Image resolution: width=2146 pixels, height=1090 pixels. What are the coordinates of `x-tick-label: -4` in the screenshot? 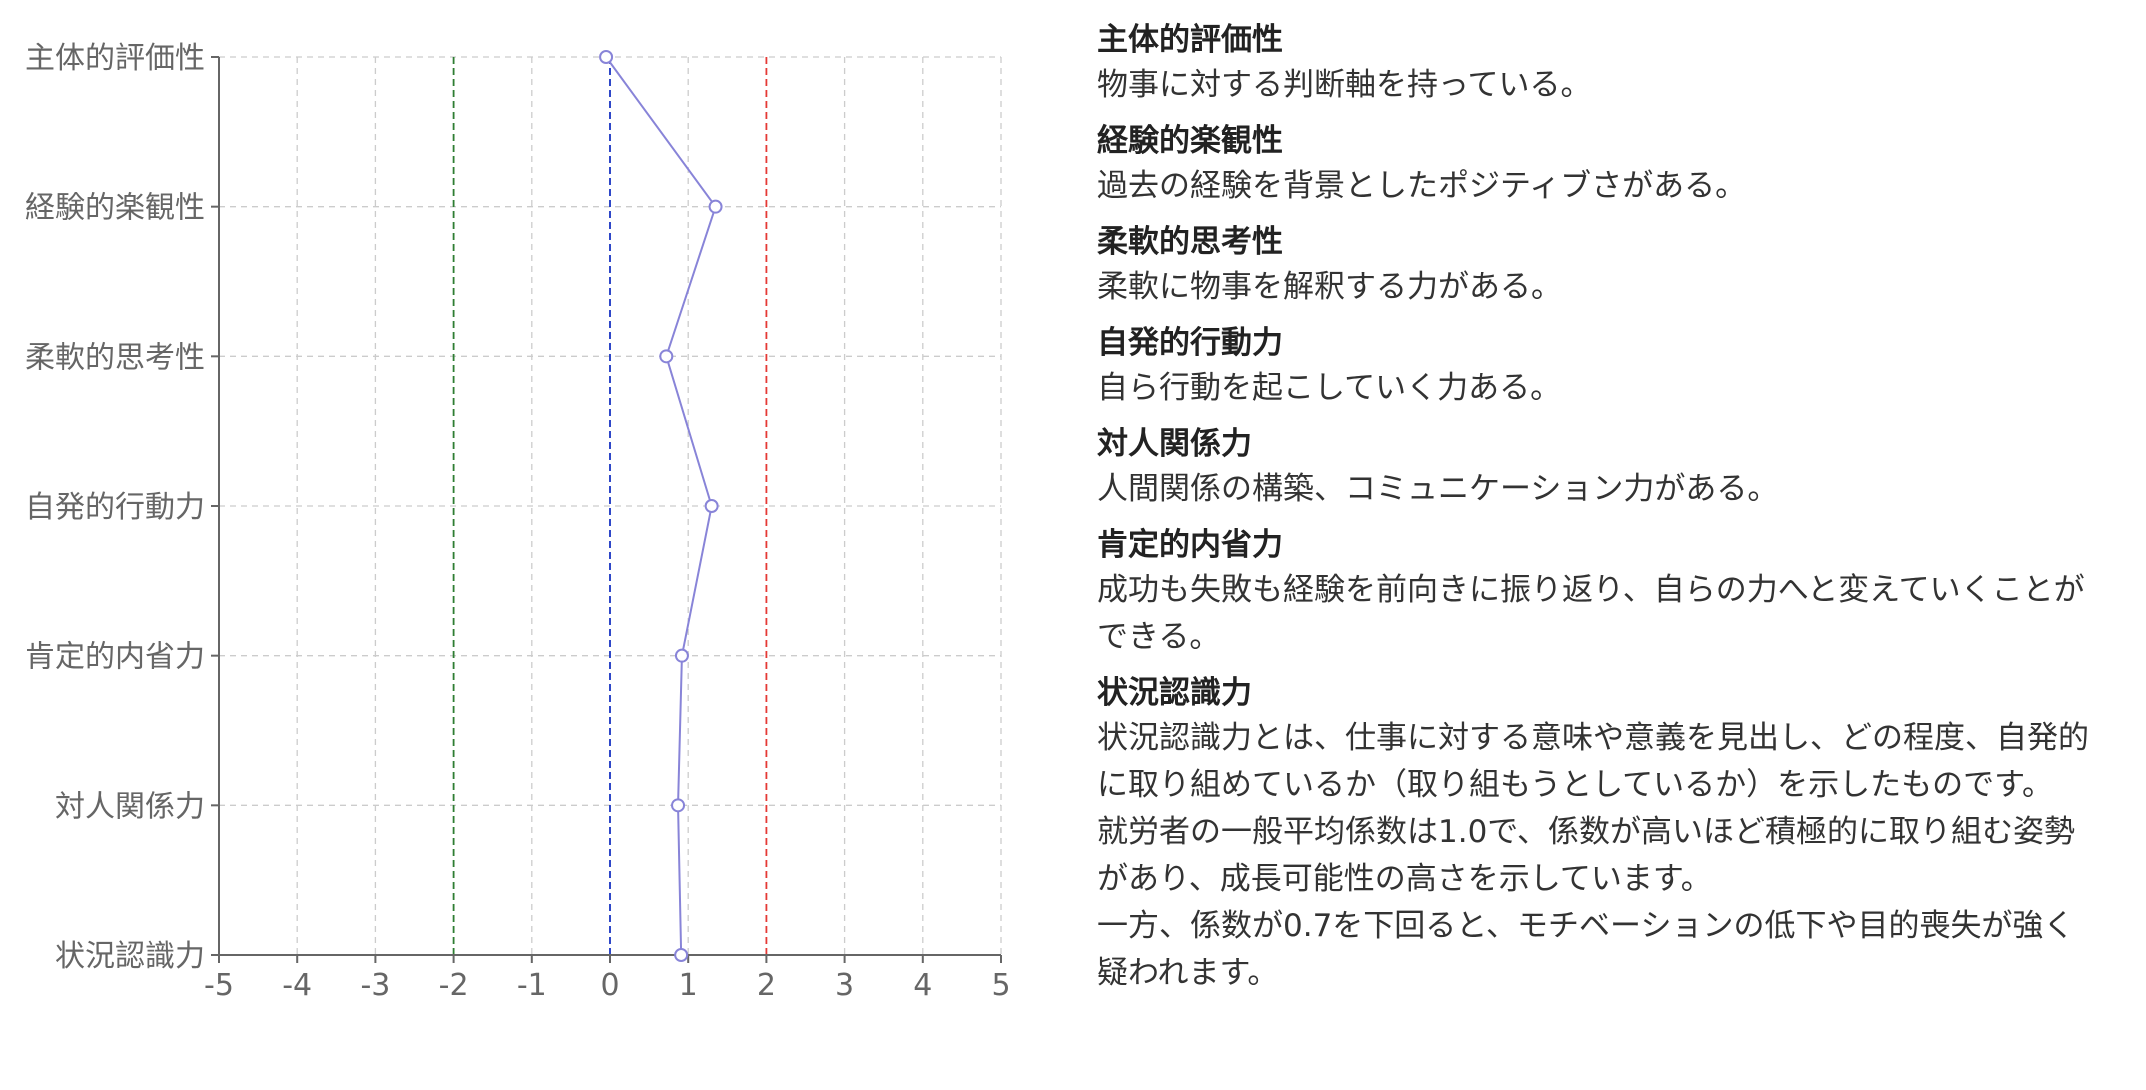 It's located at (297, 985).